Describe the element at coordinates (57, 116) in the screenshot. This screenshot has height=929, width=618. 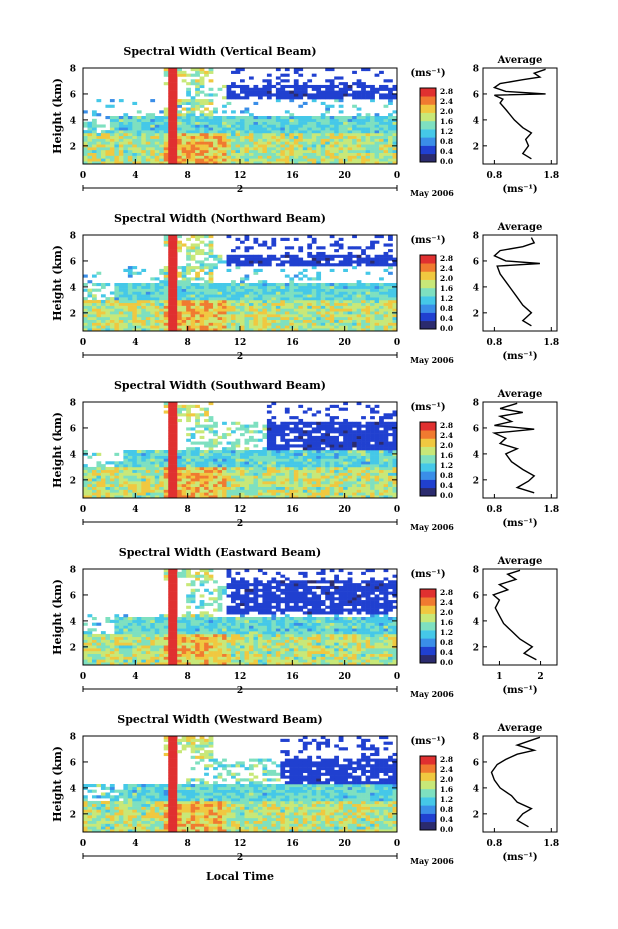
I see `y-axis-label: Height (km)` at that location.